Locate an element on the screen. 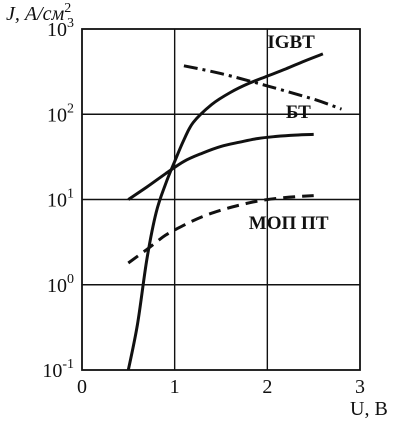  x-tick-label: 3 is located at coordinates (360, 387).